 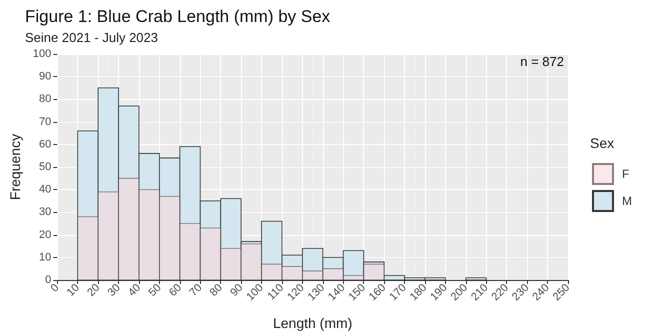 I want to click on x-tick-label: 210, so click(x=480, y=293).